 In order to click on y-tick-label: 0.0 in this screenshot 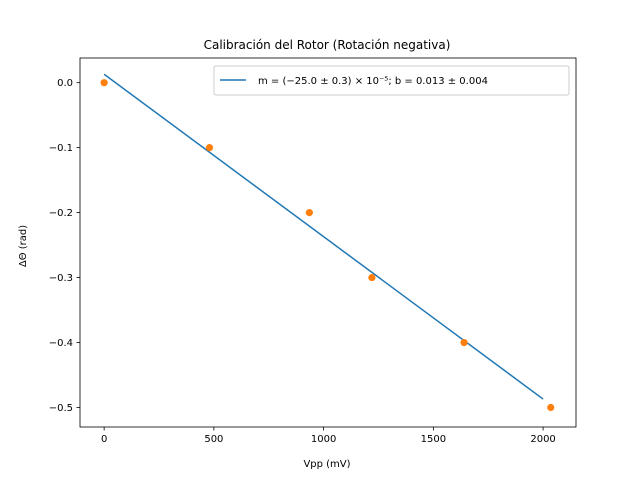, I will do `click(65, 83)`.